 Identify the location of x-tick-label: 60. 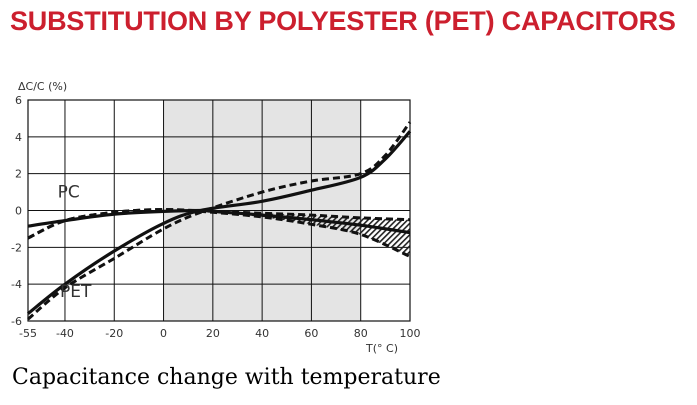
(311, 333).